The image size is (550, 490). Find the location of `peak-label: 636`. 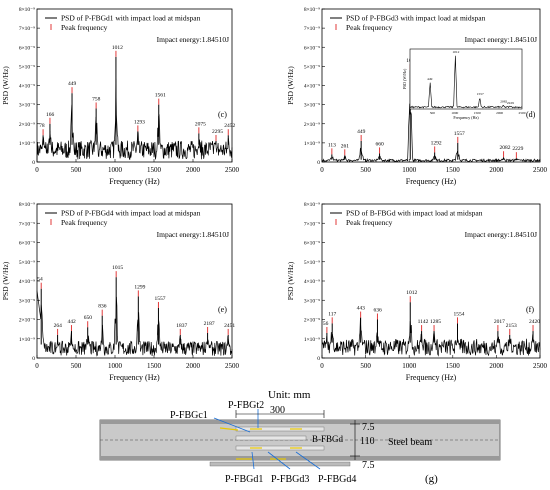

peak-label: 636 is located at coordinates (377, 311).